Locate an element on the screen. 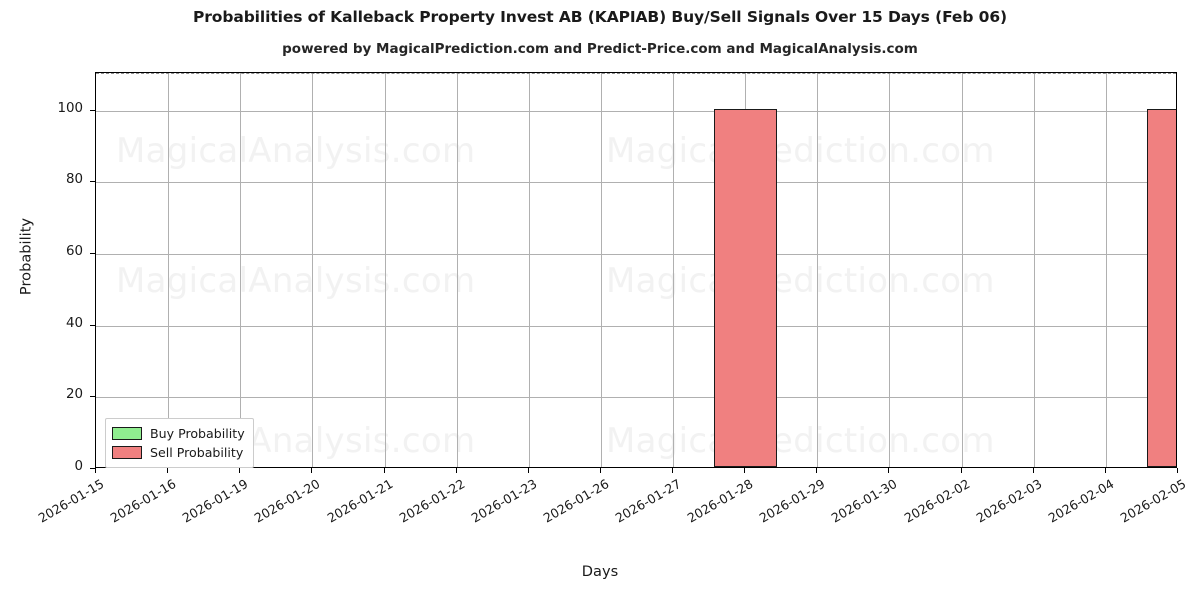 The width and height of the screenshot is (1200, 600). x-axis-tick-label: 2026-01-15 is located at coordinates (71, 501).